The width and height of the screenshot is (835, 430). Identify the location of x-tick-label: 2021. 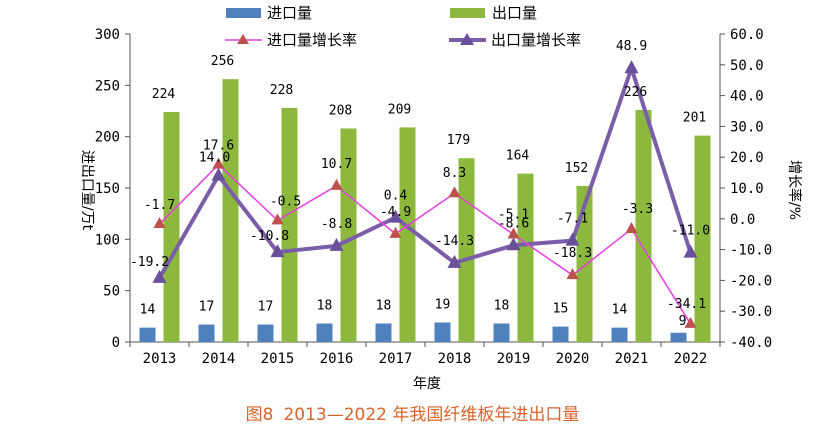
(632, 359).